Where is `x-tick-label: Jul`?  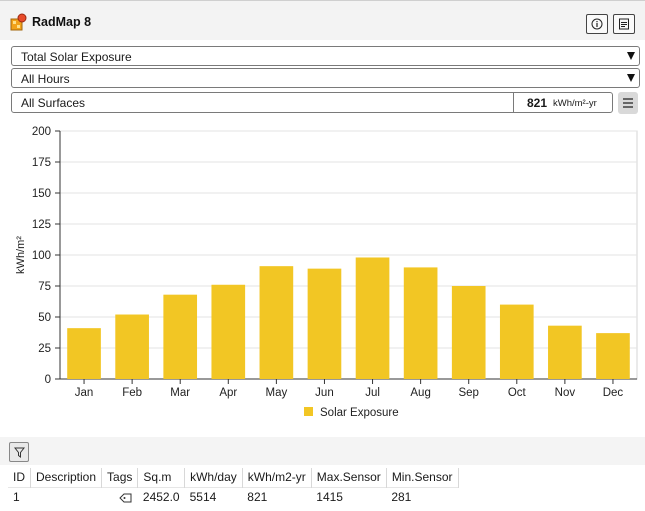
x-tick-label: Jul is located at coordinates (372, 393).